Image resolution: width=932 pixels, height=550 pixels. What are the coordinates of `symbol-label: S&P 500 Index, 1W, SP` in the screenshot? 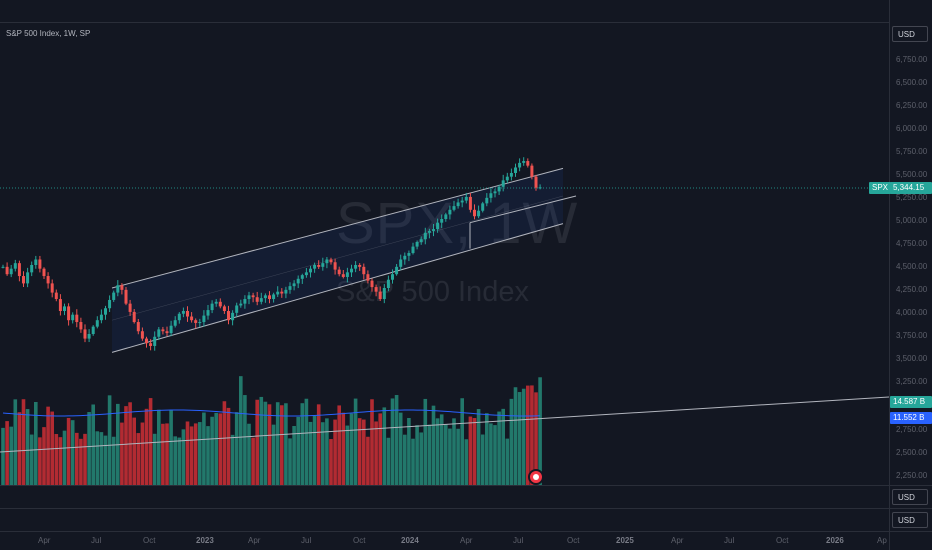 It's located at (48, 33).